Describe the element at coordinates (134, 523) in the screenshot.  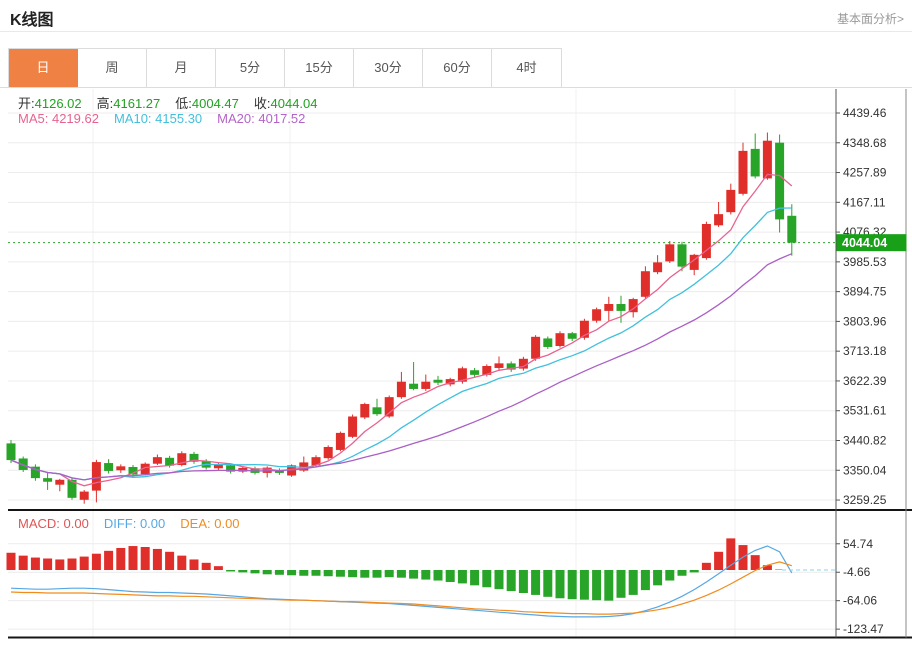
I see `diff-value: DIFF: 0.00` at that location.